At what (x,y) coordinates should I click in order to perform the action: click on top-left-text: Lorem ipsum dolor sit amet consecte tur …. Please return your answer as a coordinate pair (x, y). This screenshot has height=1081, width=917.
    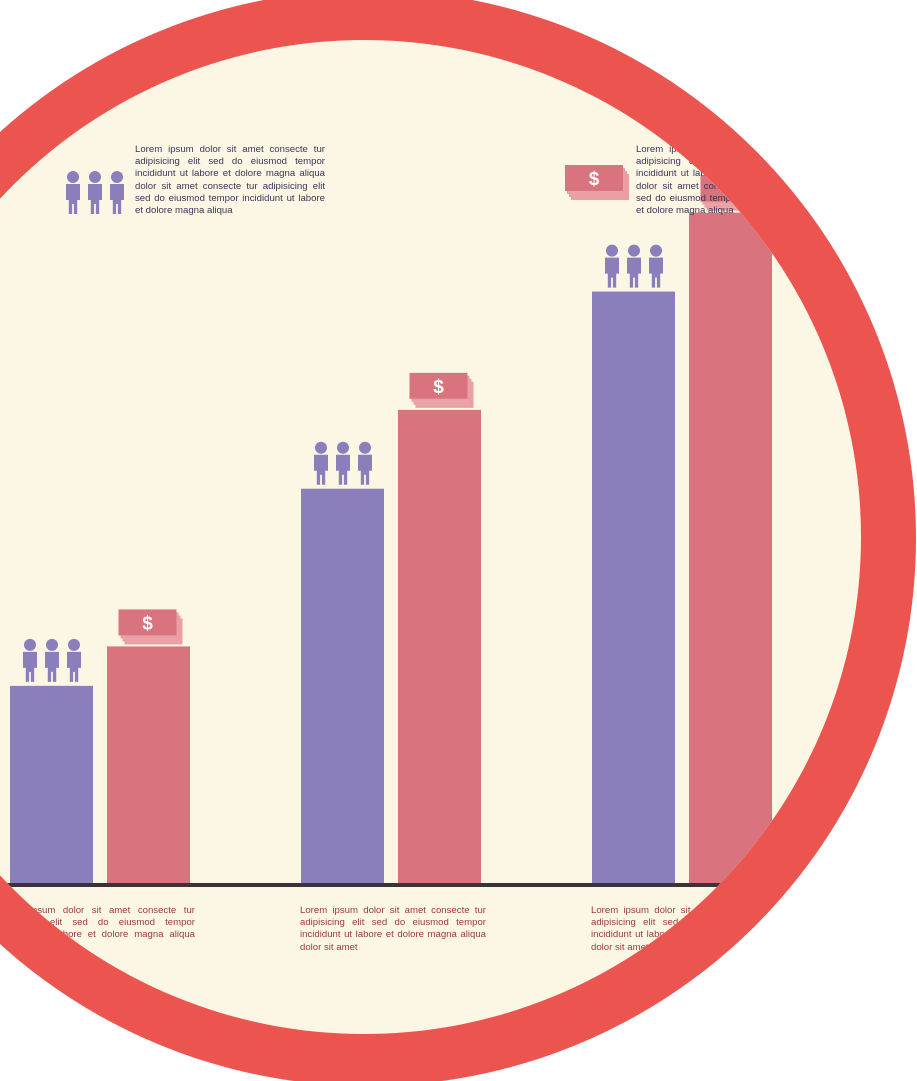
    Looking at the image, I should click on (230, 180).